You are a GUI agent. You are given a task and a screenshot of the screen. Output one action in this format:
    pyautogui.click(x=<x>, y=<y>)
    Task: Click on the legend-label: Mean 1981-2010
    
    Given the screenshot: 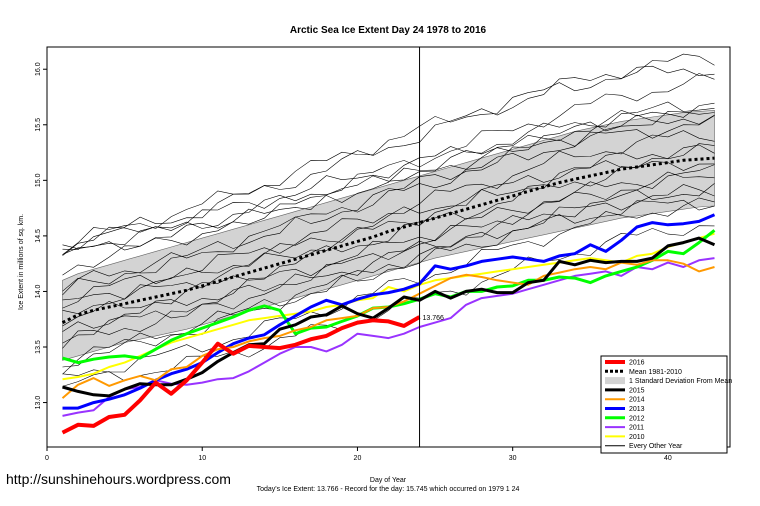 What is the action you would take?
    pyautogui.click(x=655, y=372)
    